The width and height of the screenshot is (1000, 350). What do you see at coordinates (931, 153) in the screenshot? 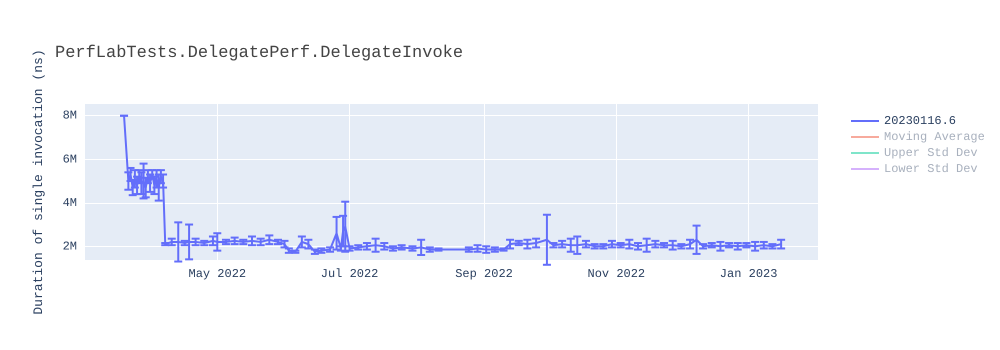
I see `legend-label: Upper Std Dev` at bounding box center [931, 153].